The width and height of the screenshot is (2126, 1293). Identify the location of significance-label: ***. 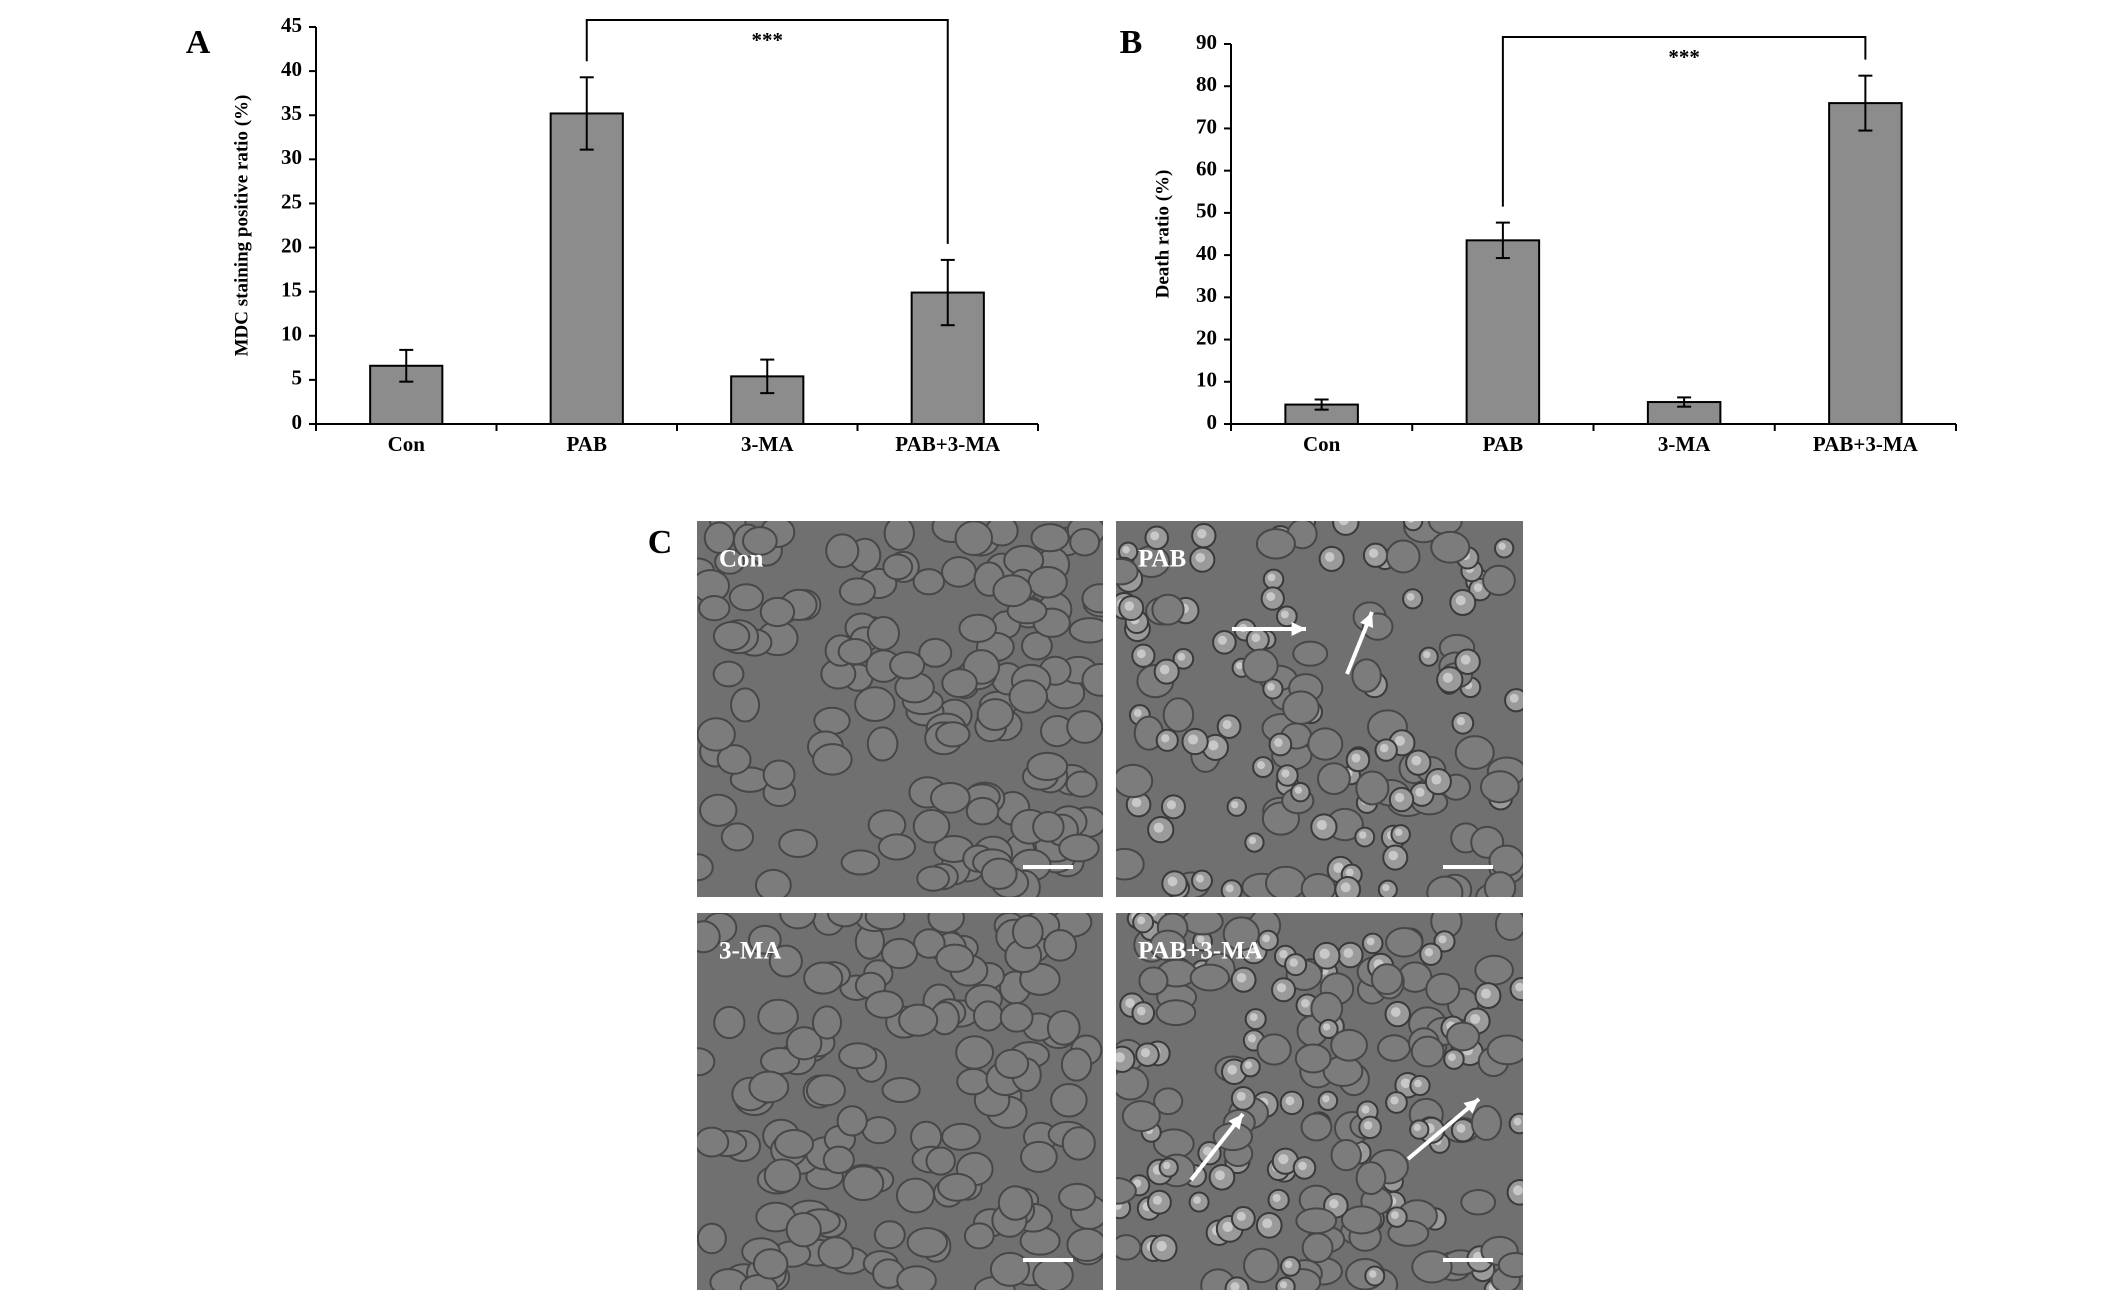
(768, 40).